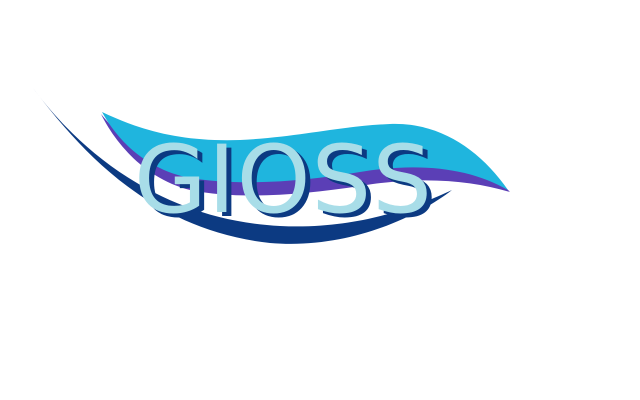  What do you see at coordinates (305, 151) in the screenshot?
I see `light-wave-shape` at bounding box center [305, 151].